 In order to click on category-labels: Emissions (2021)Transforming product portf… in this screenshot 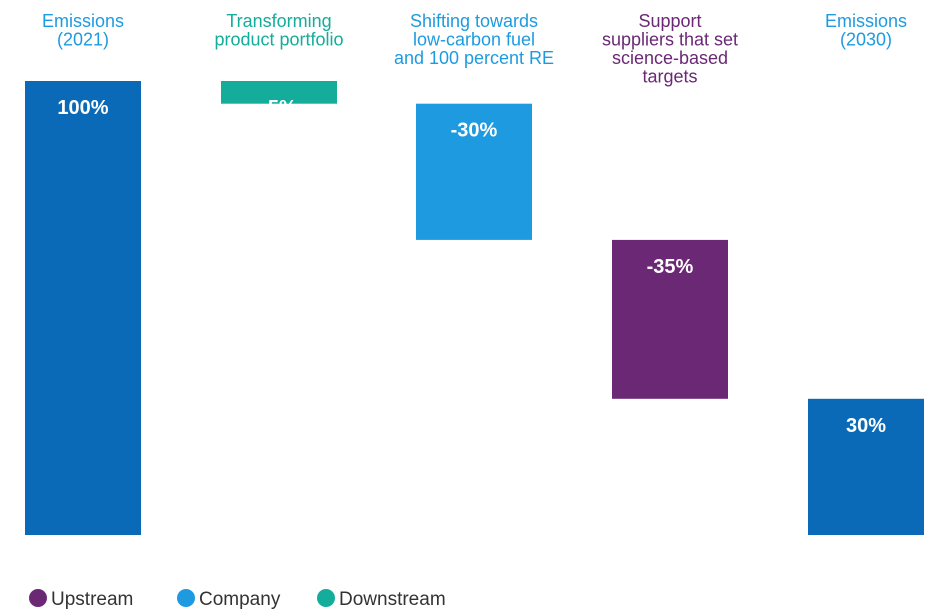, I will do `click(474, 49)`.